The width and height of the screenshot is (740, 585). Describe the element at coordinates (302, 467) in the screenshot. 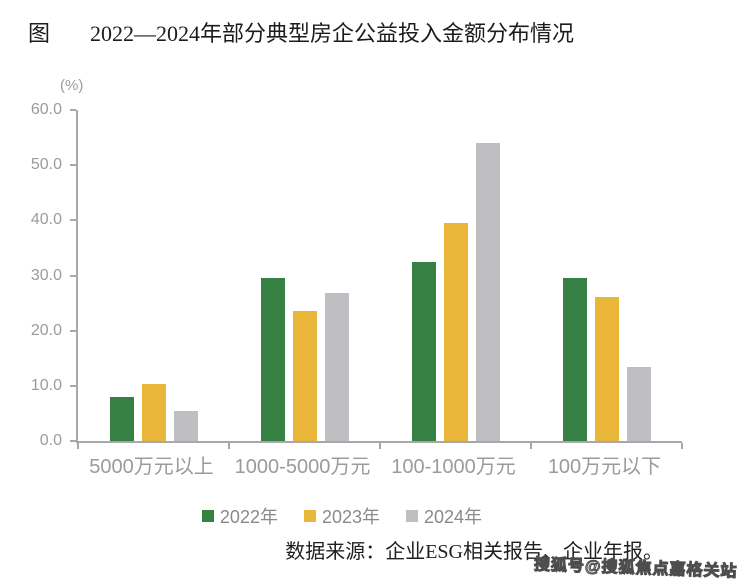

I see `x-category-label-2: 1000-5000万元` at that location.